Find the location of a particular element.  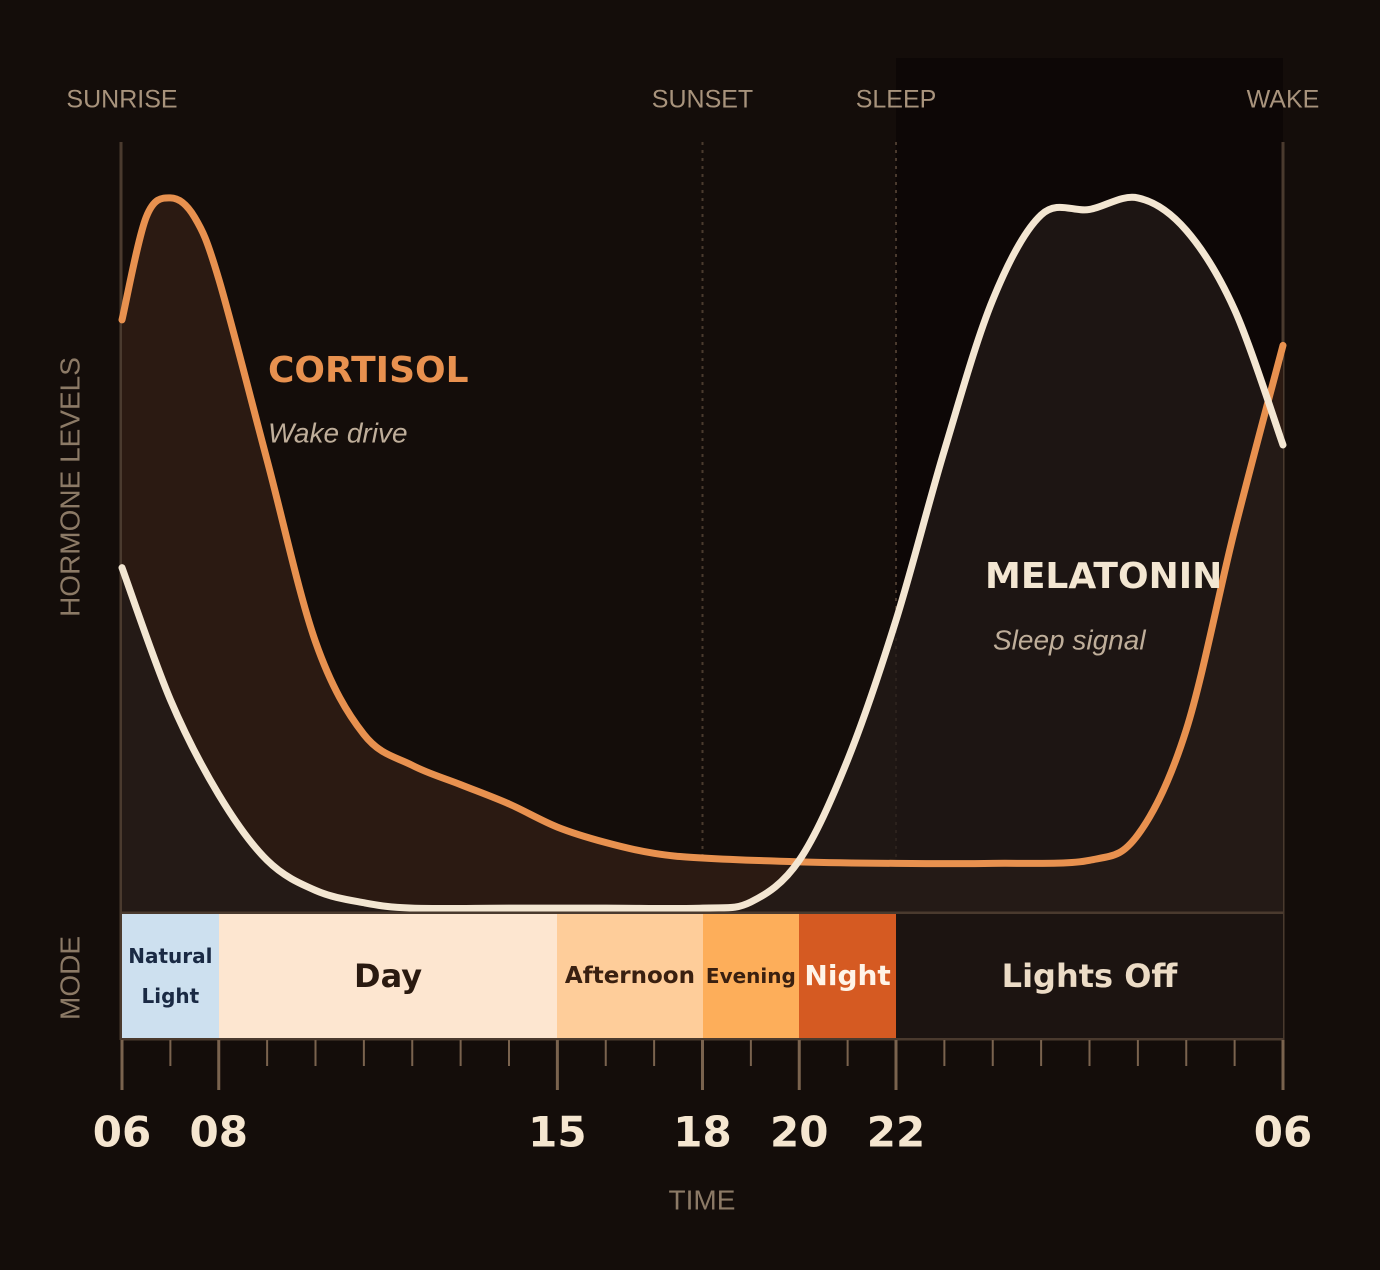

x-tick-label: 15 is located at coordinates (557, 1132).